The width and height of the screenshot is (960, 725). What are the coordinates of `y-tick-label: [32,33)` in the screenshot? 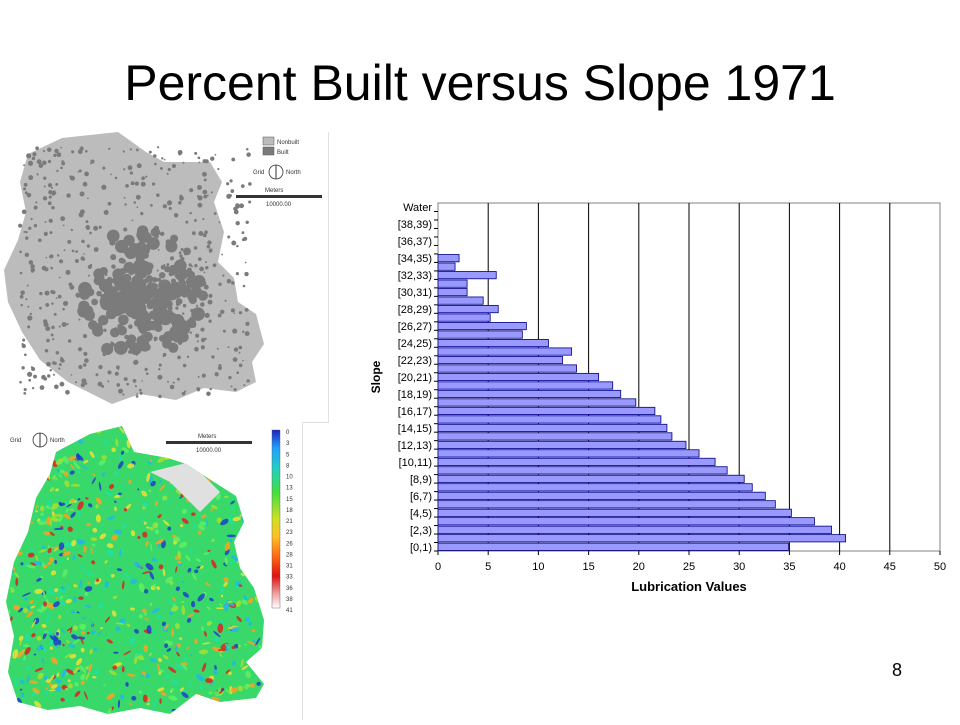 It's located at (415, 276).